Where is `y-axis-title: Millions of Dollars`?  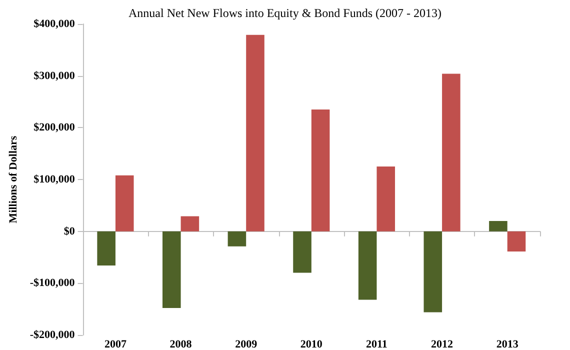 y-axis-title: Millions of Dollars is located at coordinates (14, 179).